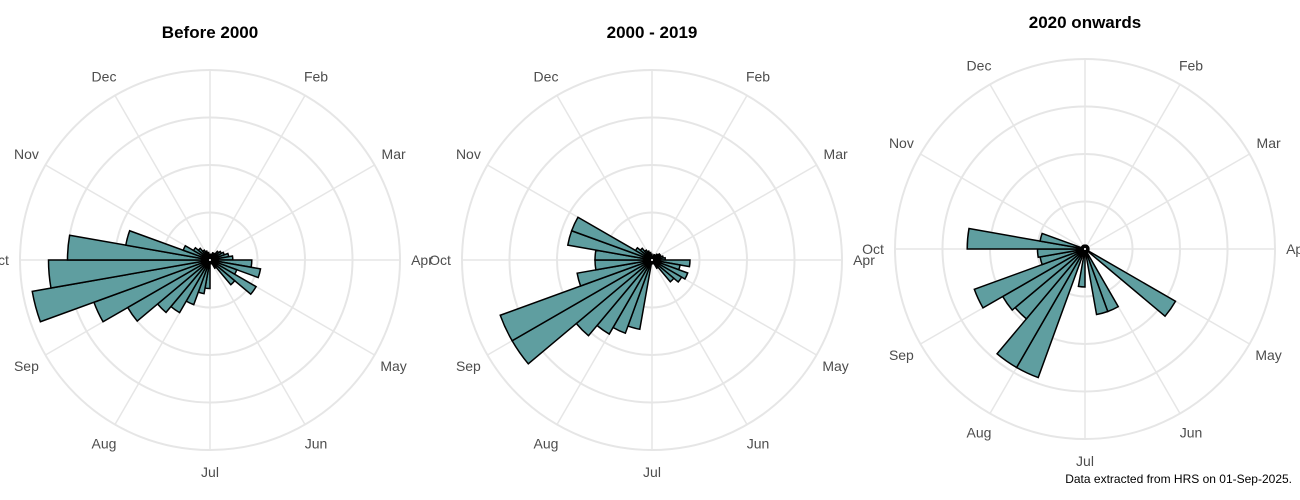 This screenshot has width=1300, height=500. I want to click on chart-title: 2000 - 2019, so click(652, 32).